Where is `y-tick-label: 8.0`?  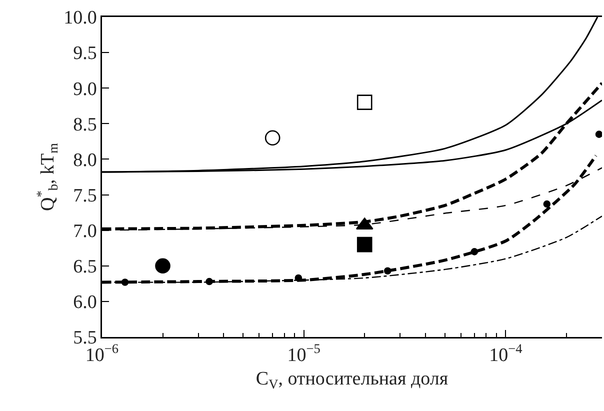 y-tick-label: 8.0 is located at coordinates (85, 160).